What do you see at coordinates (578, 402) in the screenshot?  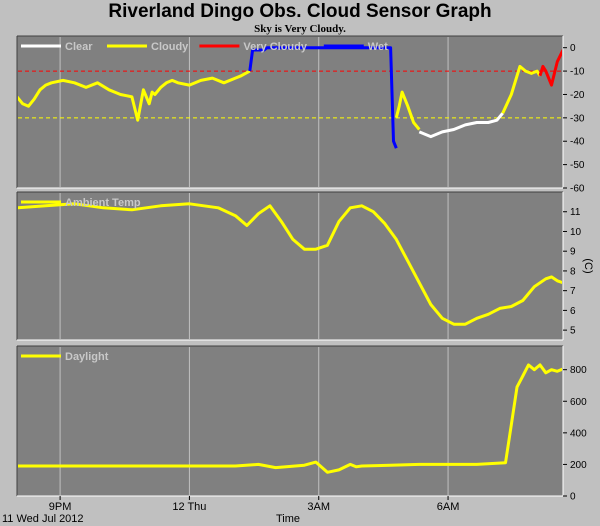 I see `y-tick-label: 600` at bounding box center [578, 402].